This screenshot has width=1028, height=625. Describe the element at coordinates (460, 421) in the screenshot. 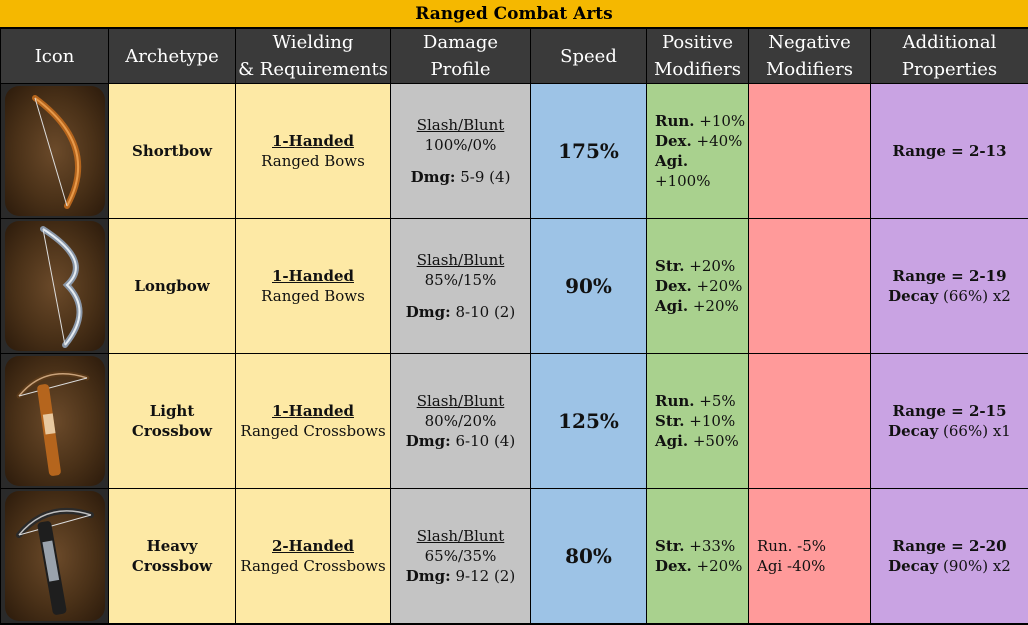

I see `damage-cell: Slash/Blunt 80%/20% Dmg: 6-10 (4)` at that location.